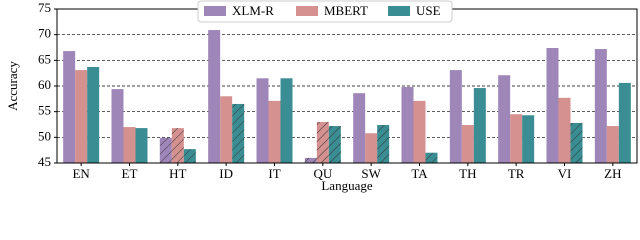  I want to click on y-tick-label: 75, so click(44, 7).